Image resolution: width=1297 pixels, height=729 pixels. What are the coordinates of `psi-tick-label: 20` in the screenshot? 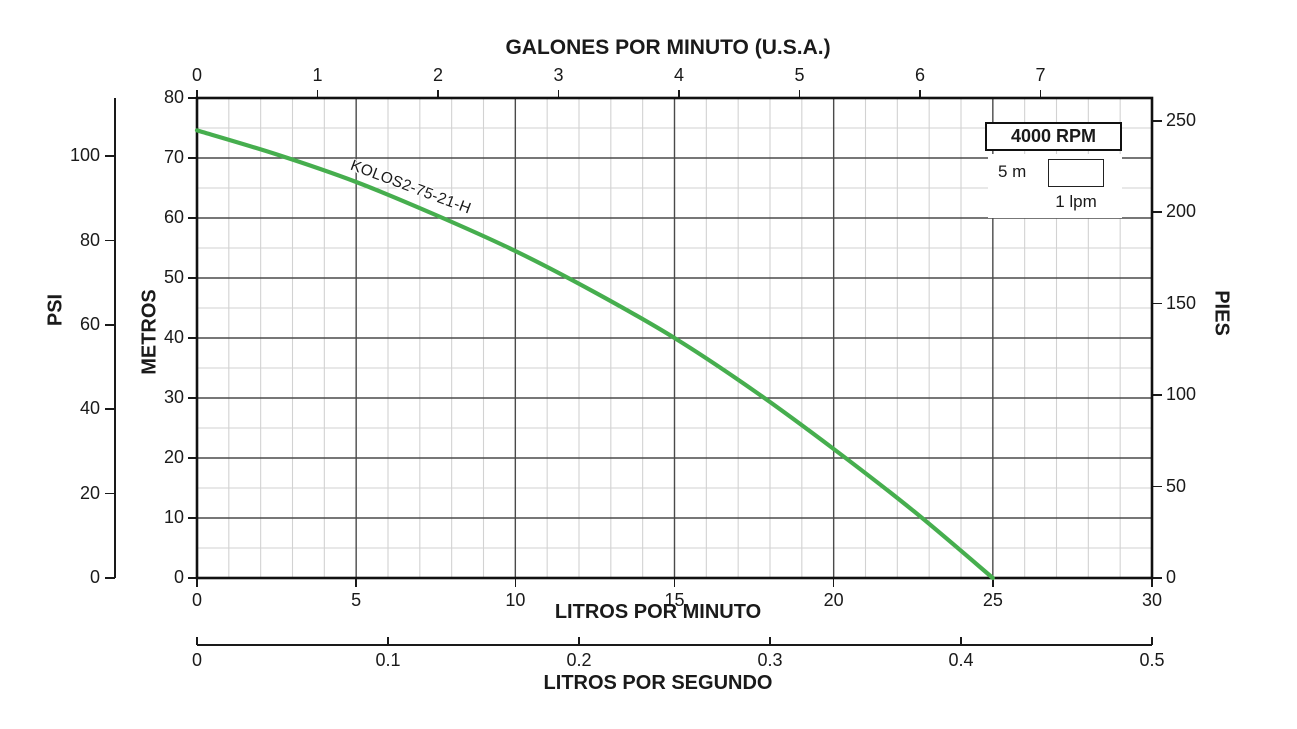 It's located at (89, 492).